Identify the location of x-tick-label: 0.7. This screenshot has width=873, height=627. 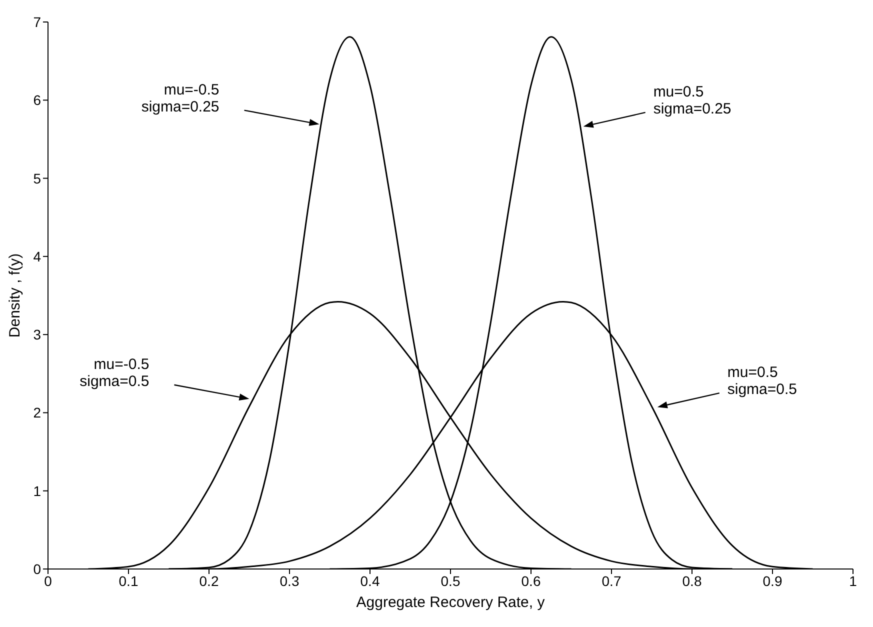
(612, 580).